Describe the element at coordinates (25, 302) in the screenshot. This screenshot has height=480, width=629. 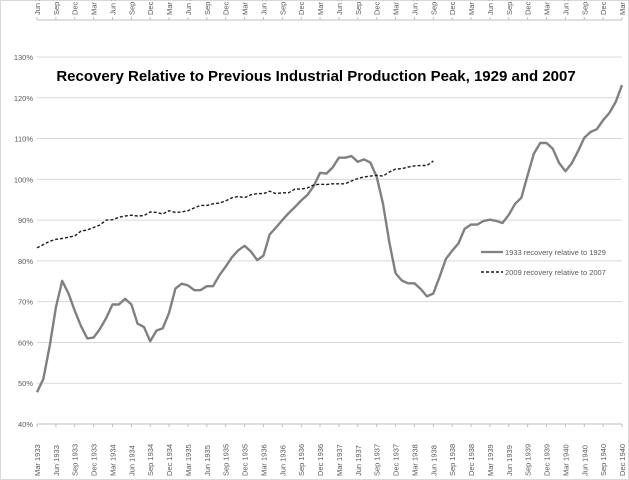
I see `y-tick-label: 70%` at that location.